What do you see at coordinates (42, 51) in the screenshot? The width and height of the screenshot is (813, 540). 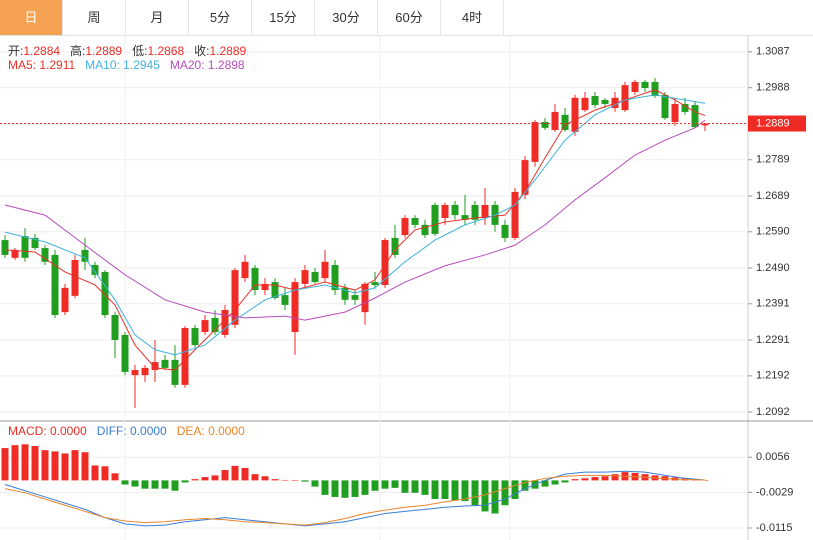 I see `ohlc-value: 1.2884` at bounding box center [42, 51].